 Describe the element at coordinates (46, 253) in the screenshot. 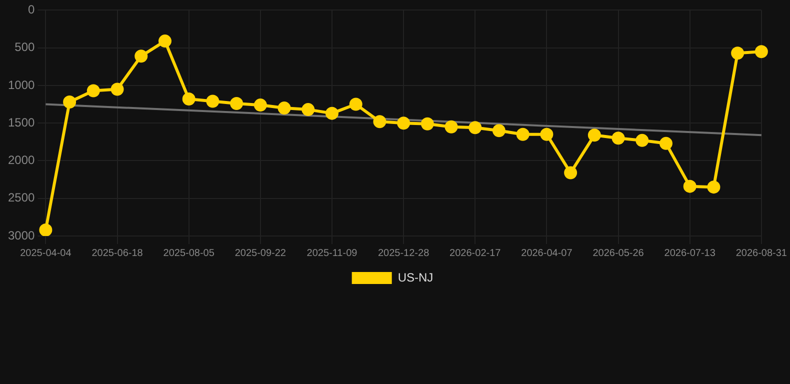

I see `x-tick-label: 2025-04-04` at that location.